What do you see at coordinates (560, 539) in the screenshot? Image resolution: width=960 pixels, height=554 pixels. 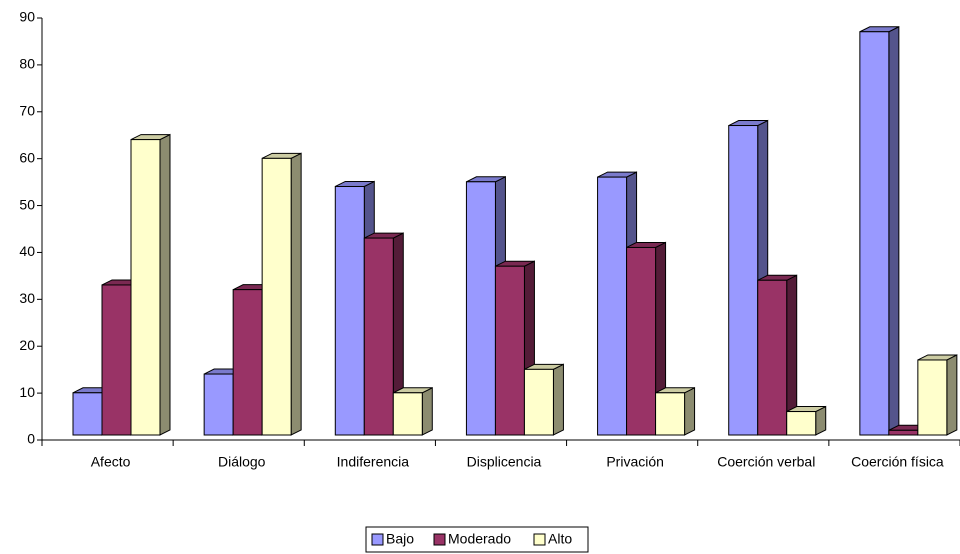 I see `legend-label: Alto` at bounding box center [560, 539].